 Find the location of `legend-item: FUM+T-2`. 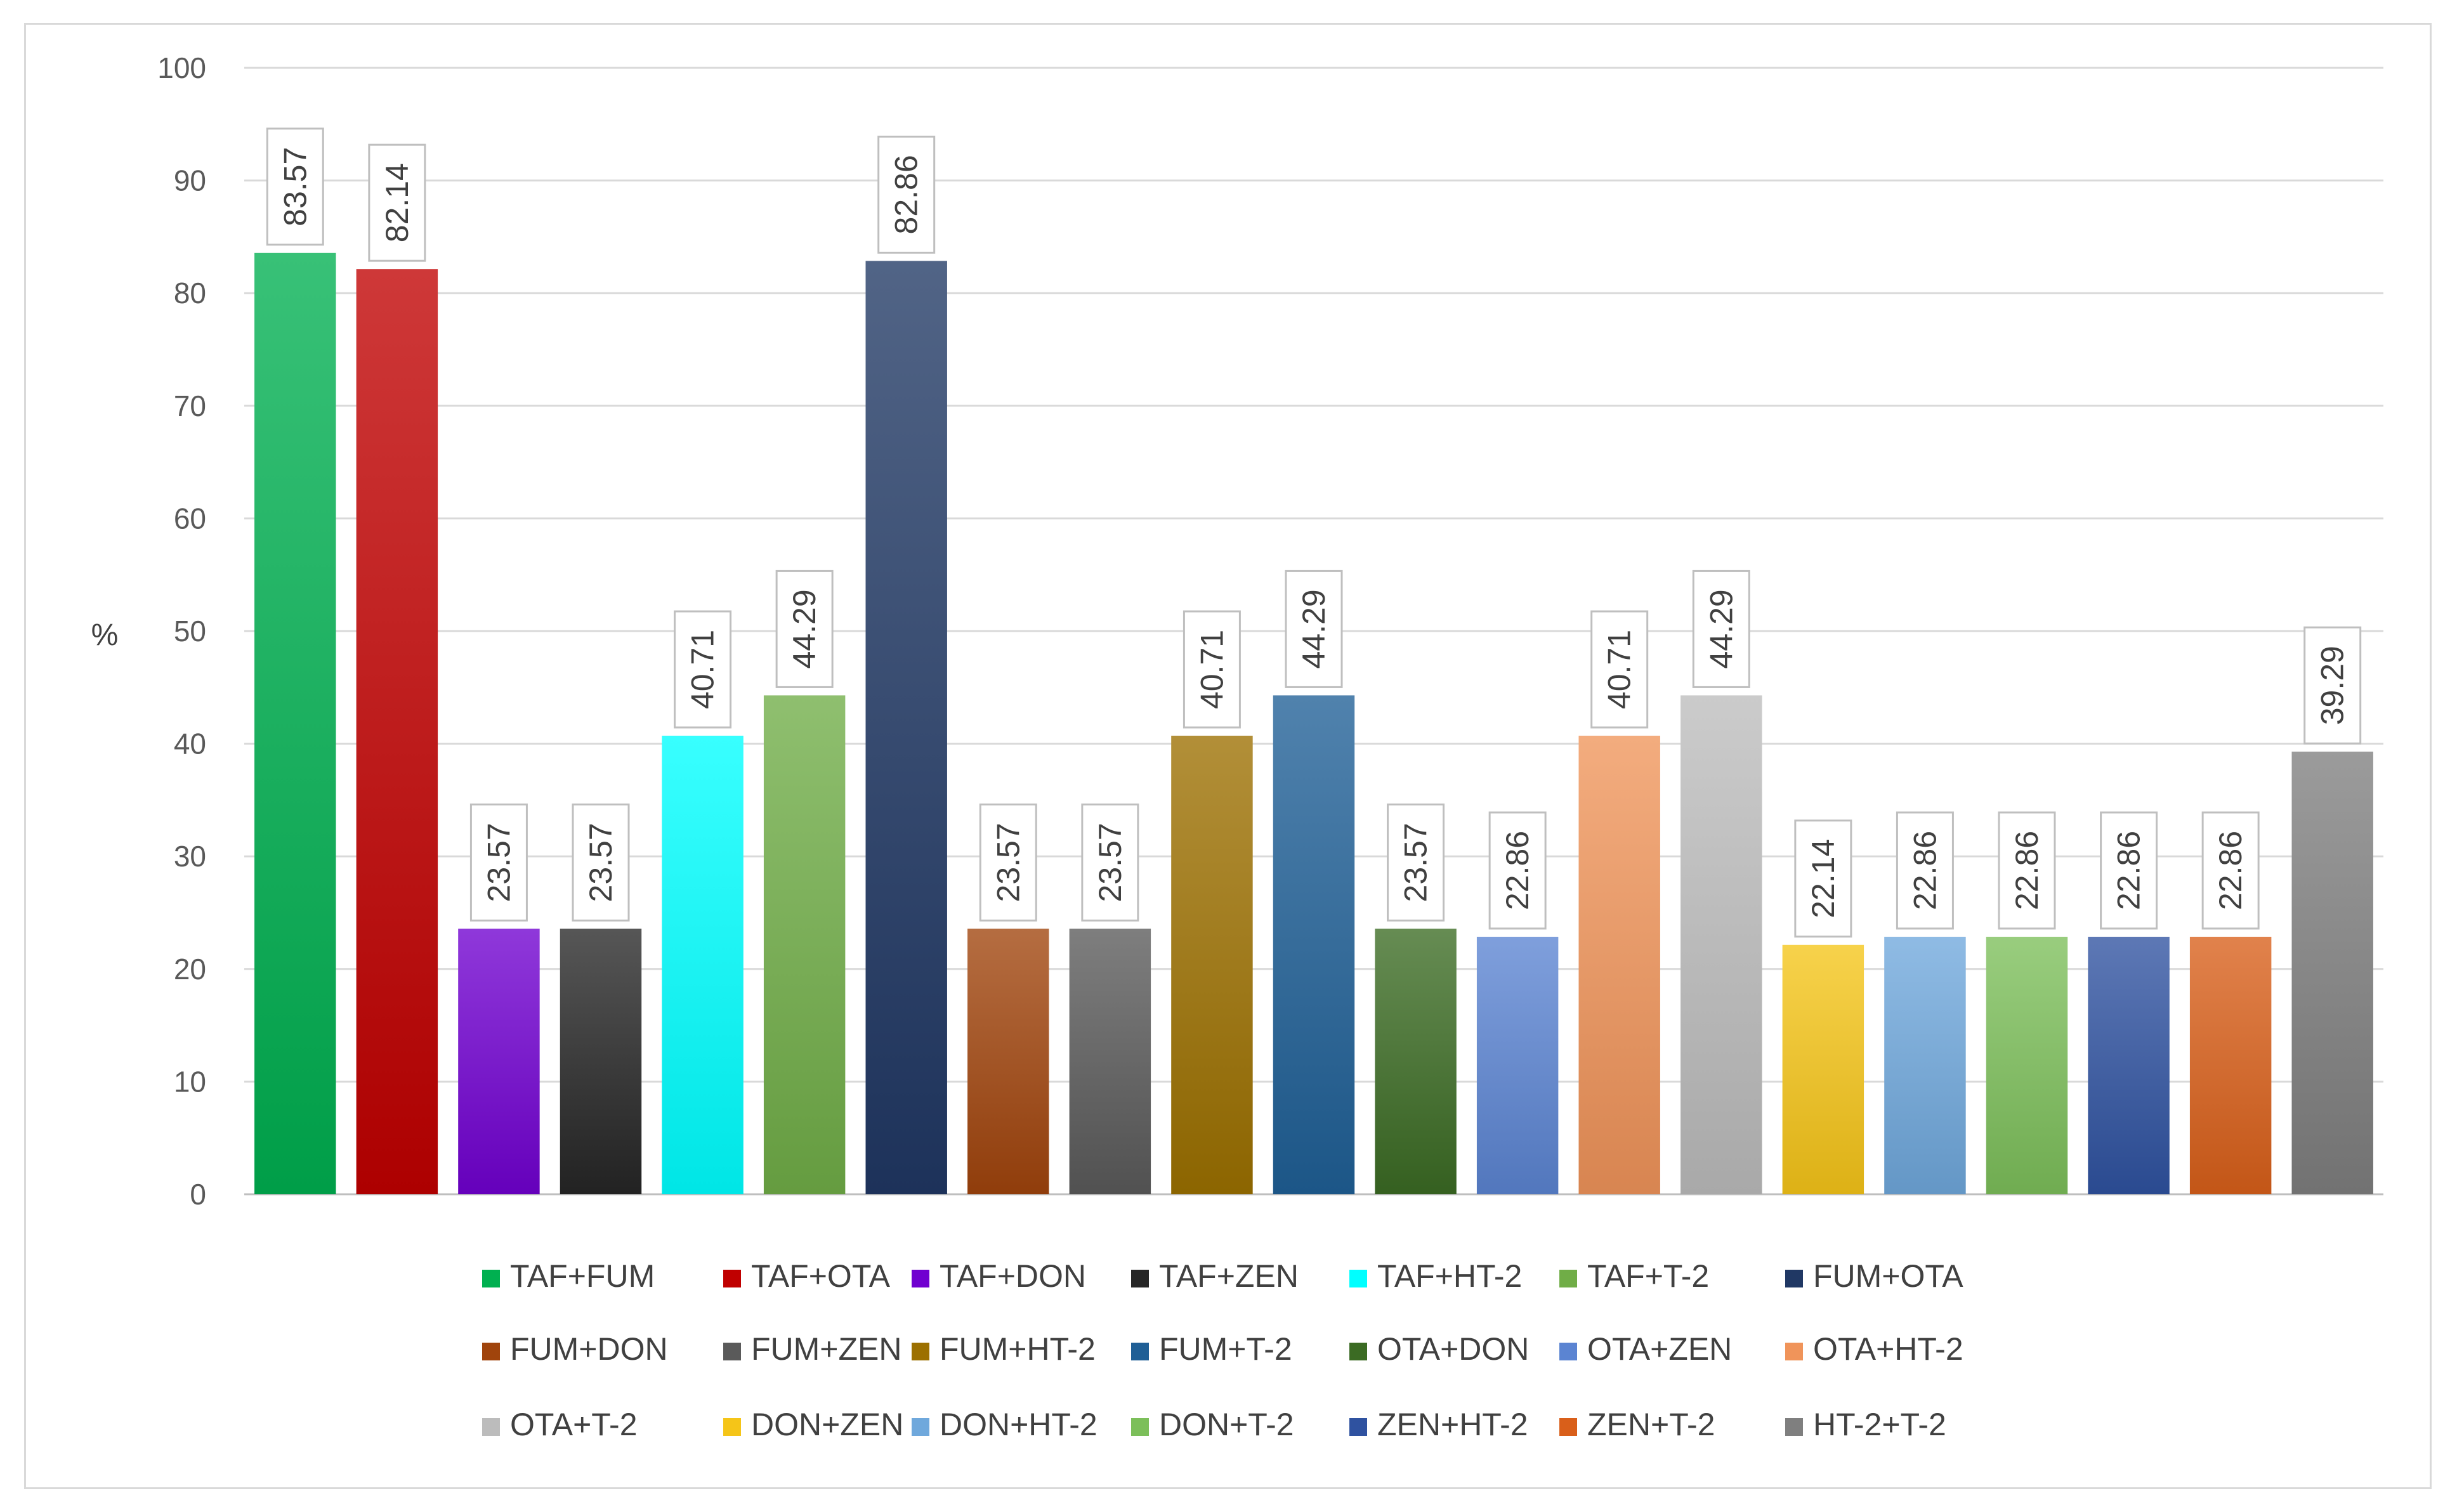

legend-item: FUM+T-2 is located at coordinates (1211, 1349).